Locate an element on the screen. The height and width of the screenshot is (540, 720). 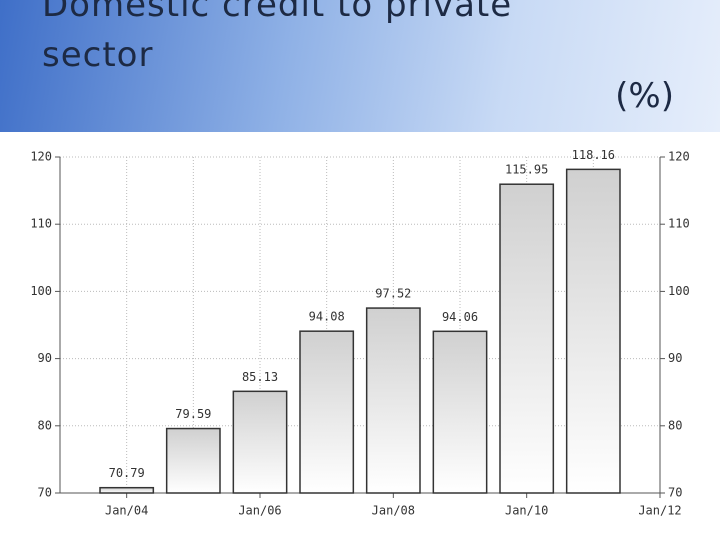
value-label: 94.08 is located at coordinates (327, 317).